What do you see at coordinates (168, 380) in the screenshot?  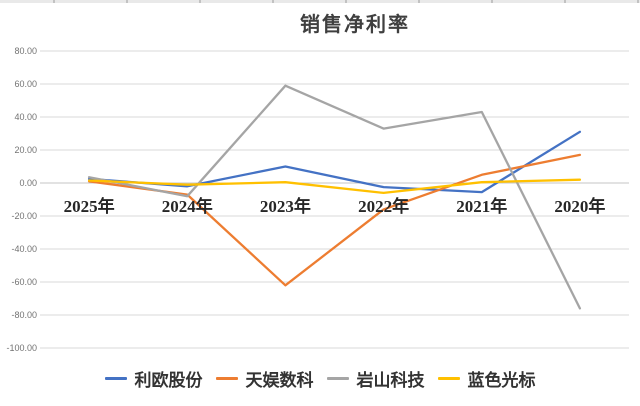 I see `legend-label: 利欧股份` at bounding box center [168, 380].